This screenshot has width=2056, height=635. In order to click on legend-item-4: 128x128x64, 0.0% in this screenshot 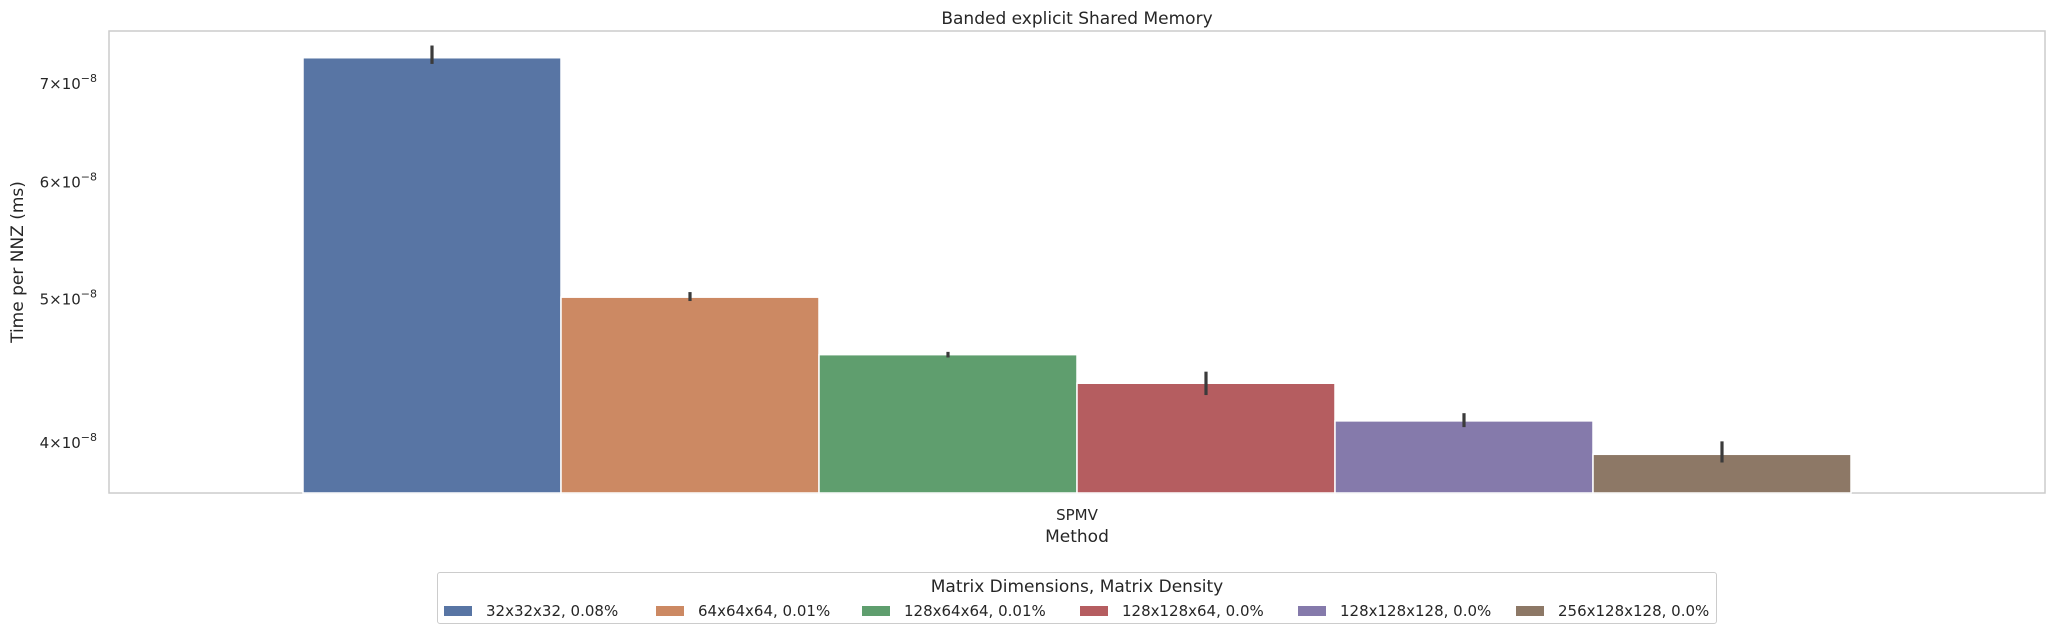, I will do `click(1172, 611)`.